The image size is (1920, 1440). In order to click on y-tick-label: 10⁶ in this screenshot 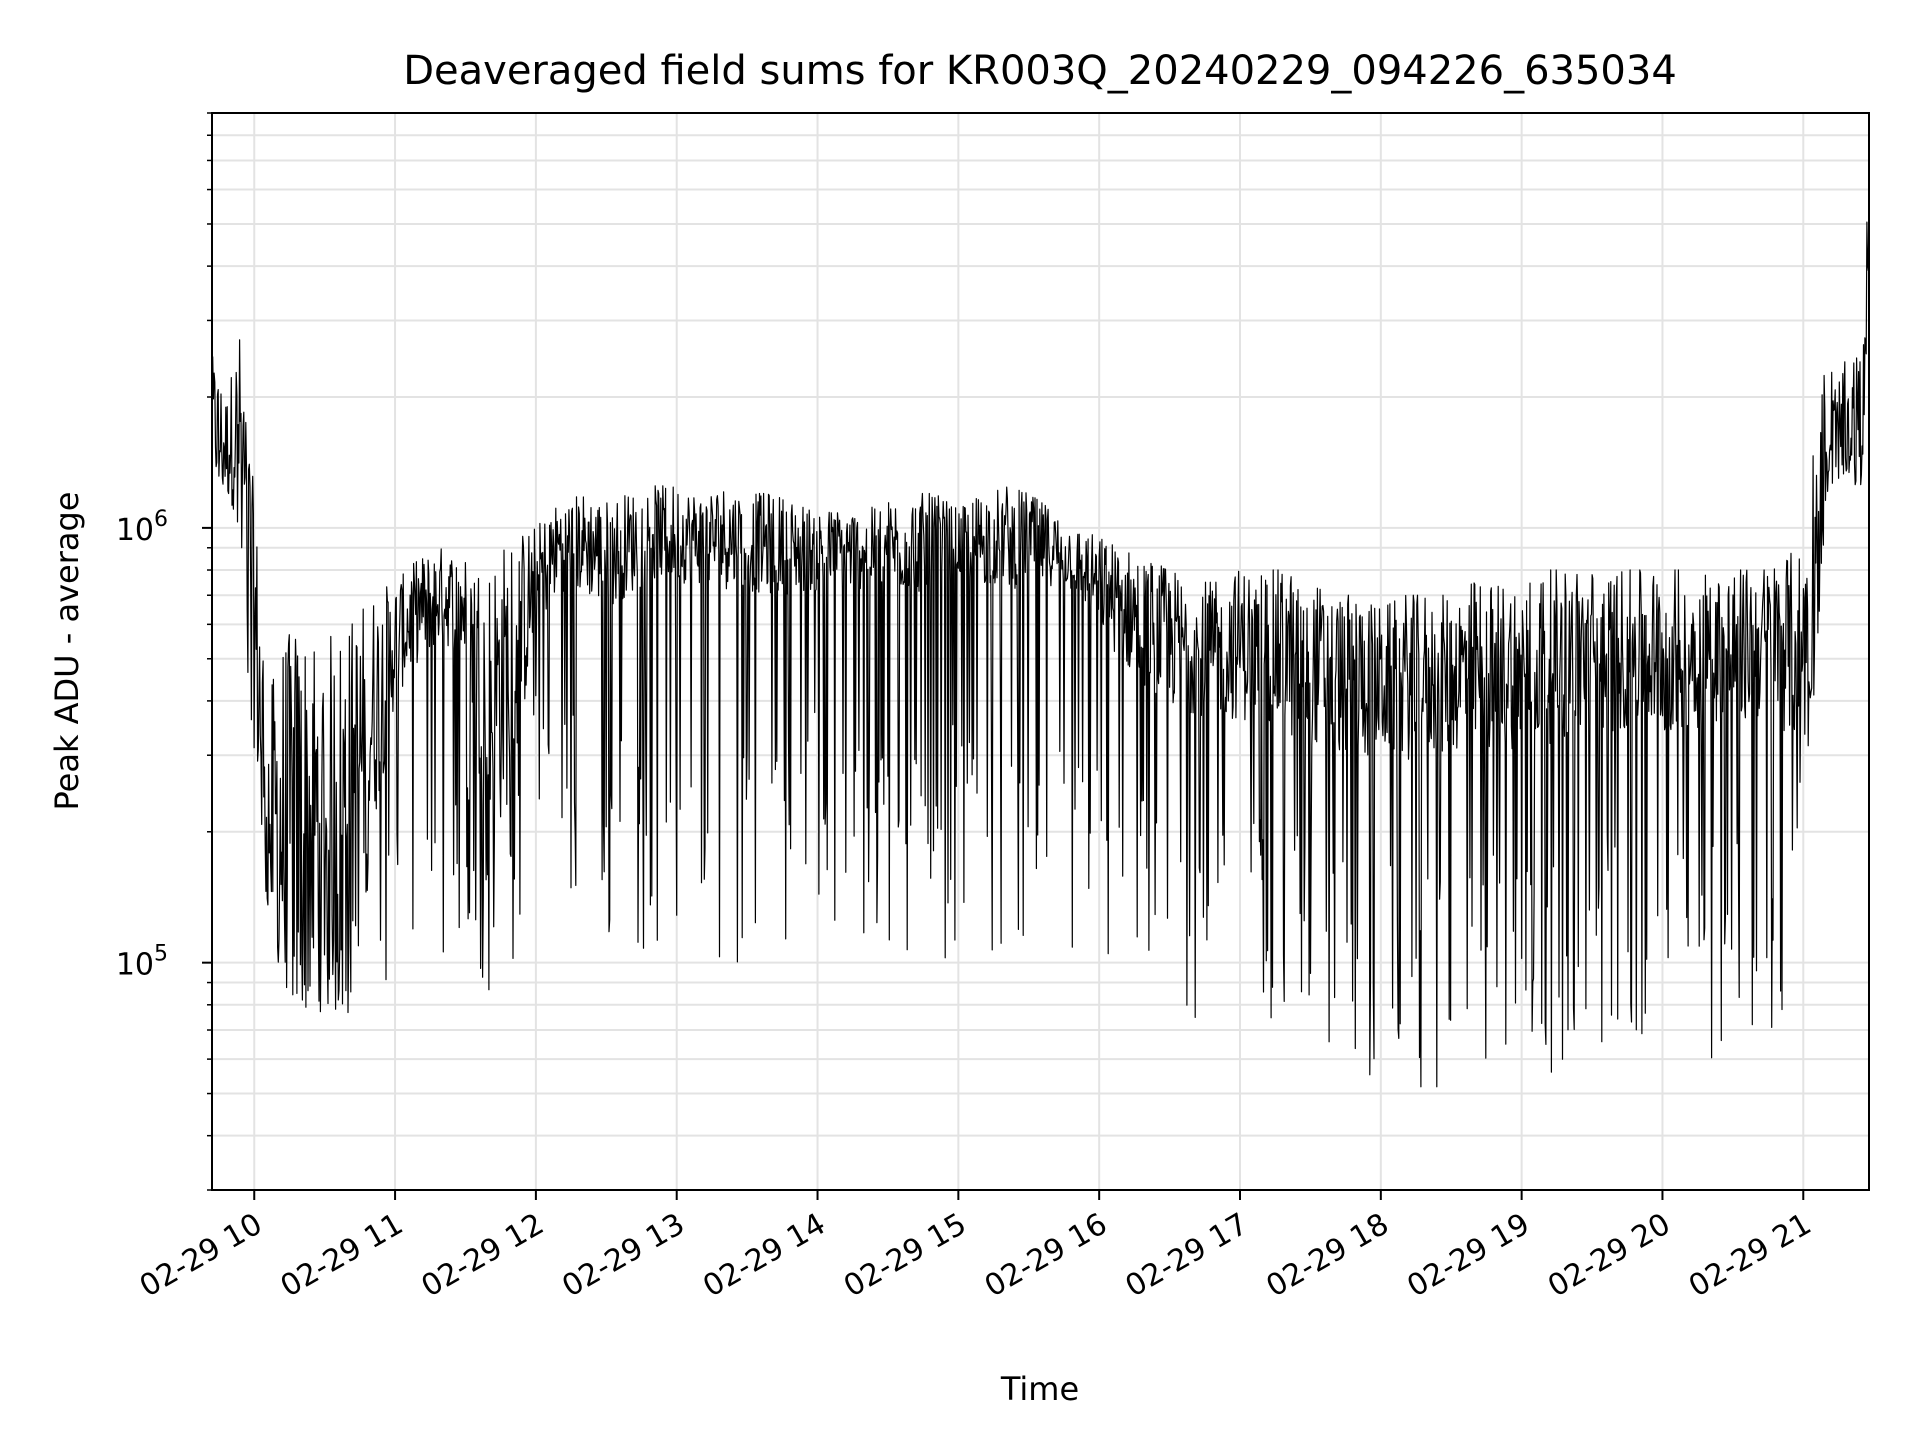, I will do `click(142, 527)`.